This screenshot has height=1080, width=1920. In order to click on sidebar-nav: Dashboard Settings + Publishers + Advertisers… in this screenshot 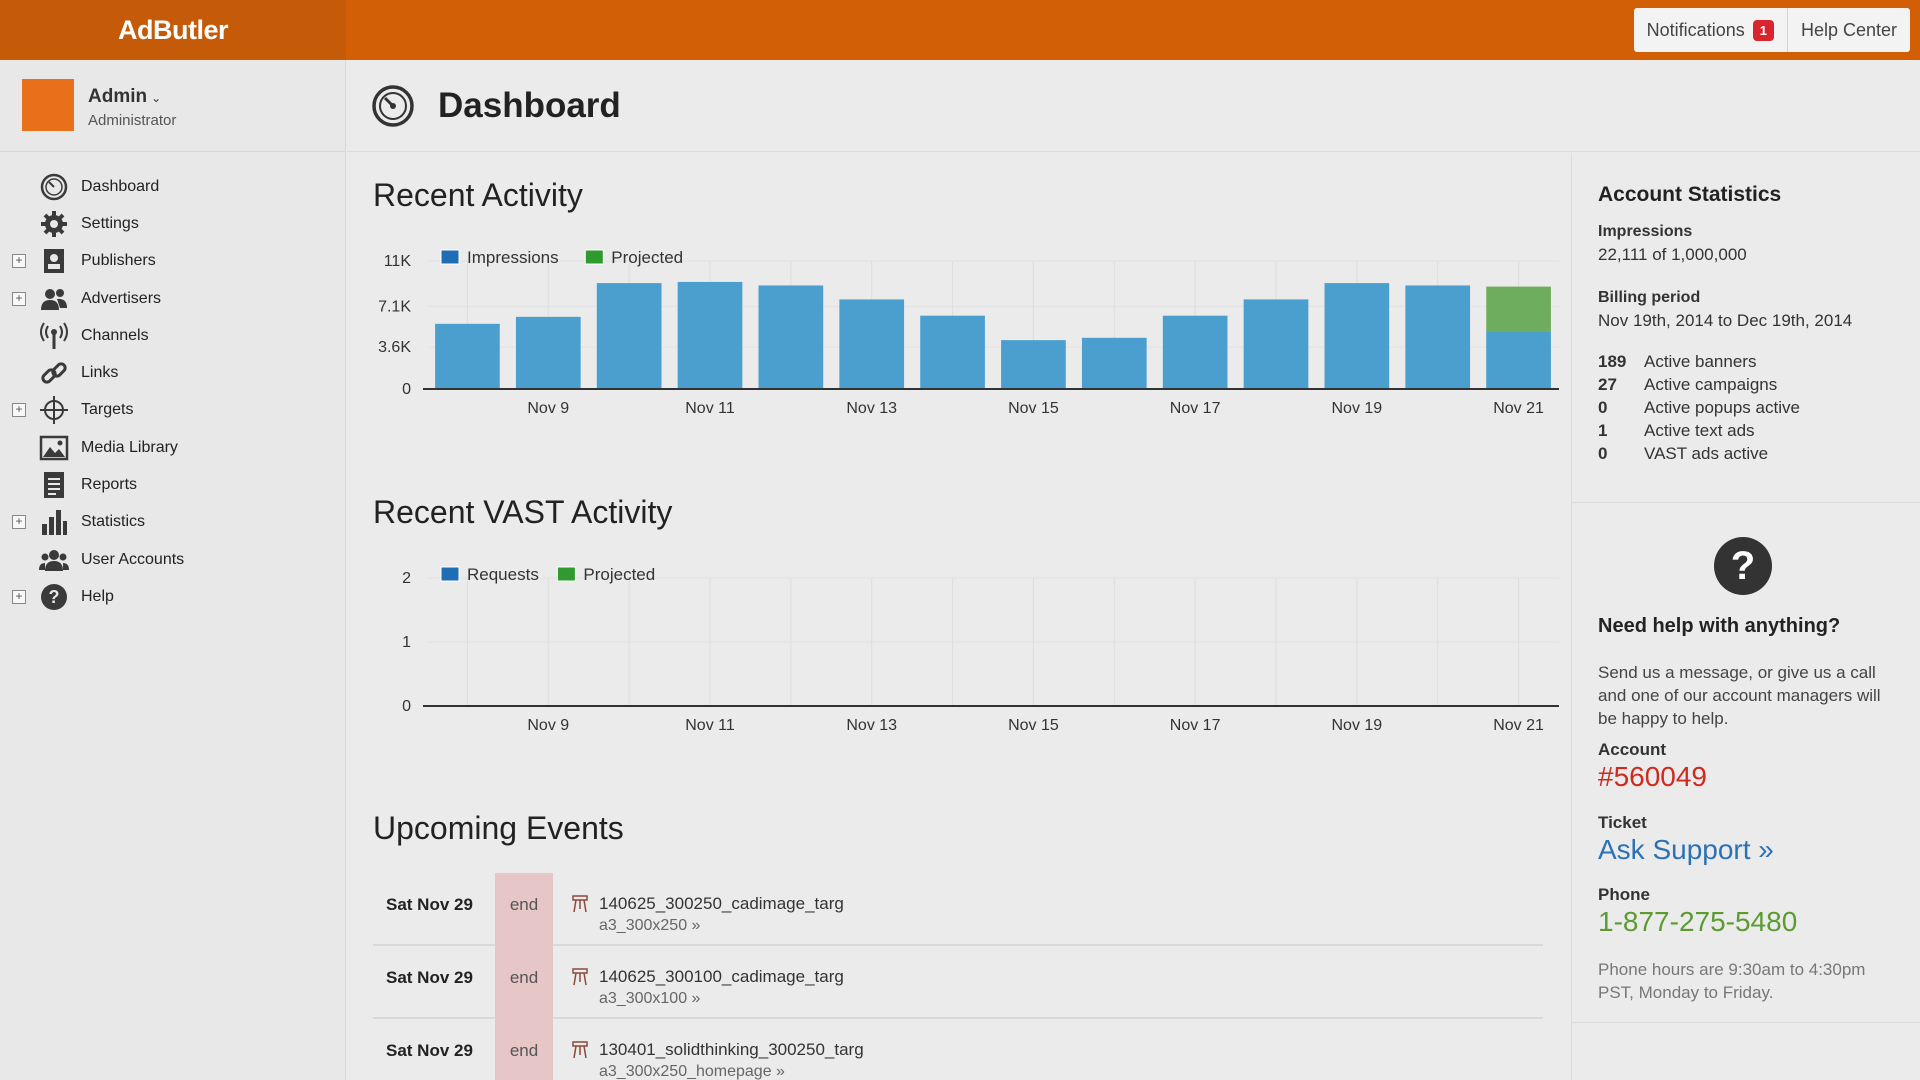, I will do `click(173, 392)`.